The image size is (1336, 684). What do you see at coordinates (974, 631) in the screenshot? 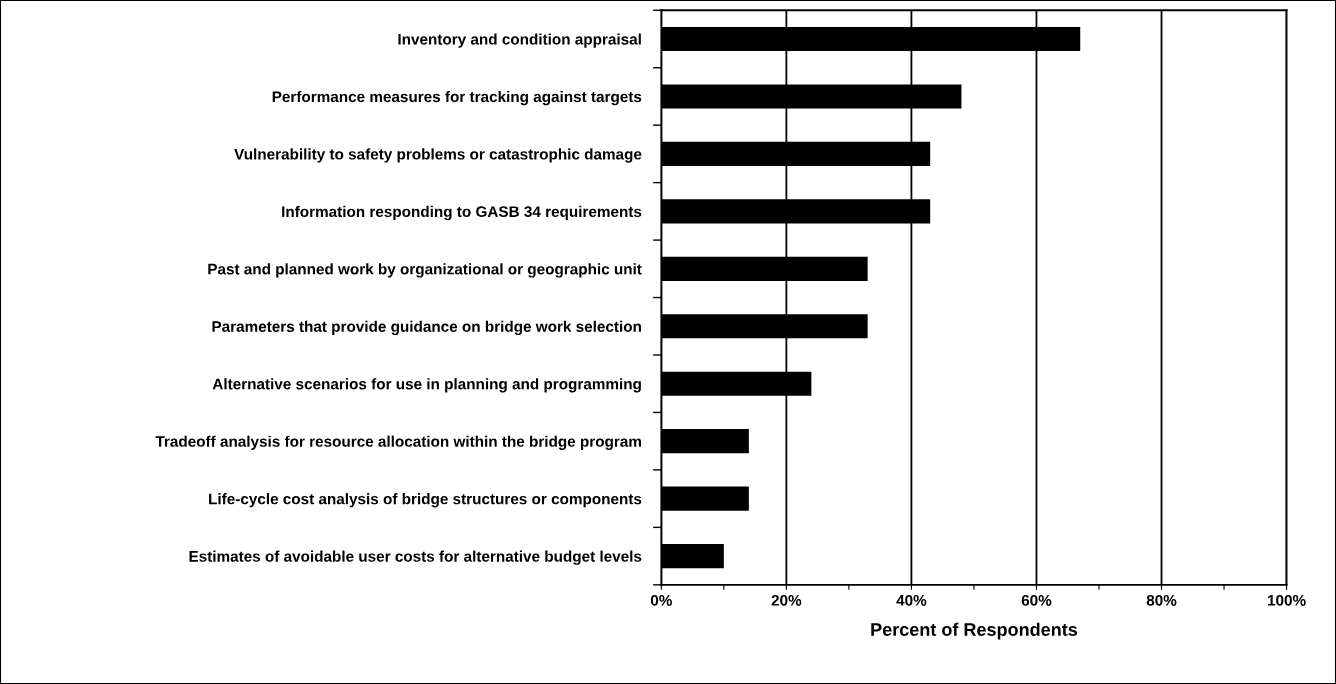
I see `x-axis-title: Percent of Respondents` at bounding box center [974, 631].